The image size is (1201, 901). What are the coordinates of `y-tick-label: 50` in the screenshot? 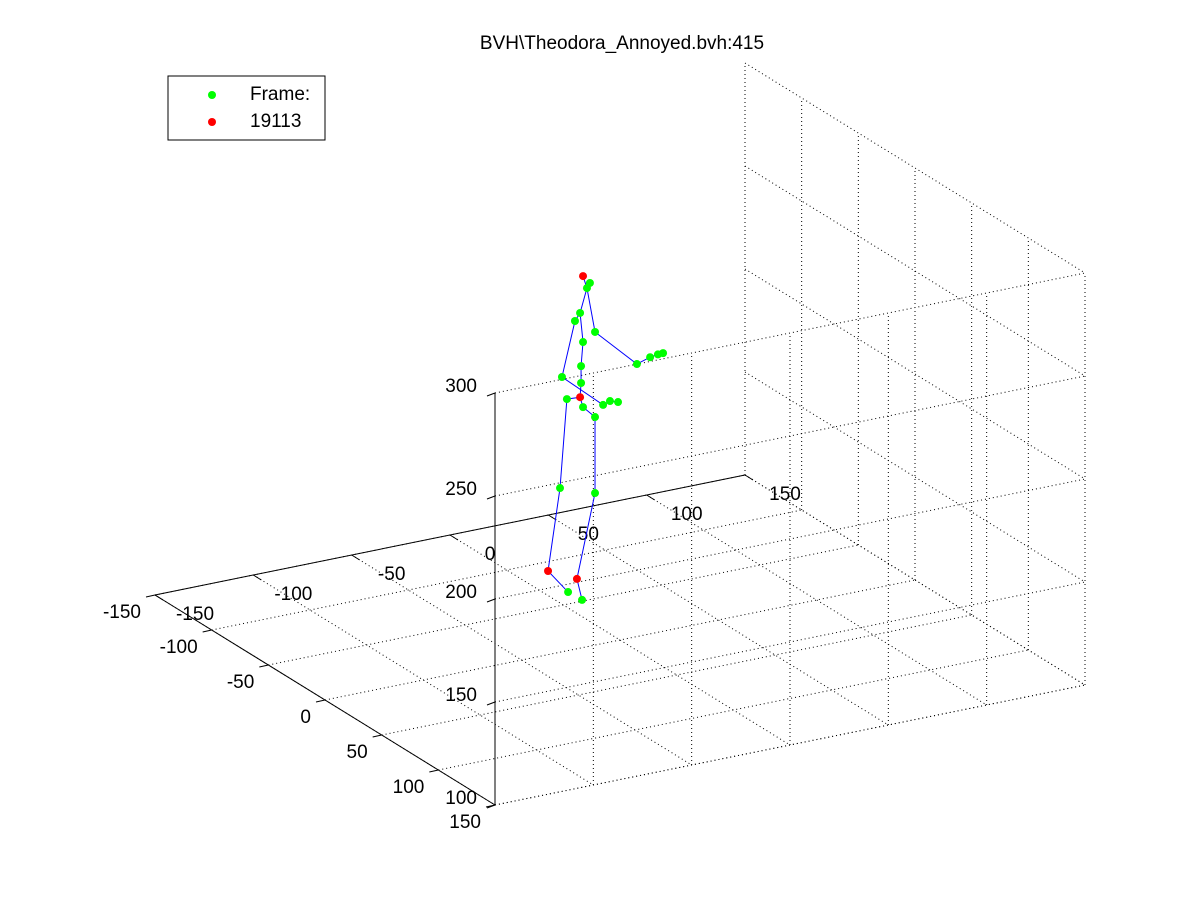 It's located at (357, 752).